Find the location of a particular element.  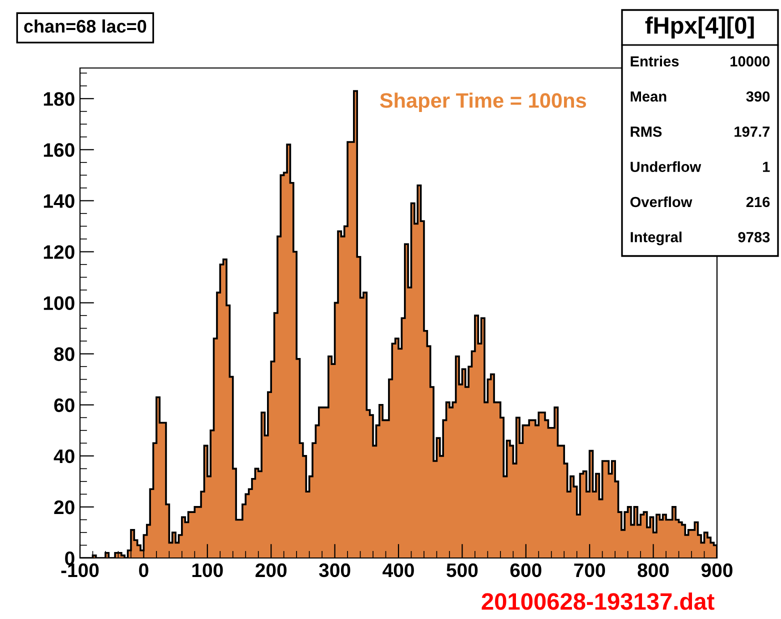

annotation: Mean is located at coordinates (648, 96).